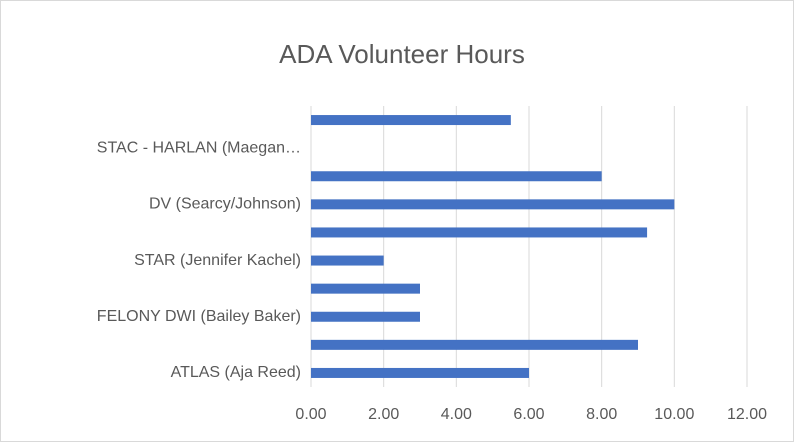 The width and height of the screenshot is (794, 442). I want to click on y-tick-label: ATLAS (Aja Reed), so click(236, 372).